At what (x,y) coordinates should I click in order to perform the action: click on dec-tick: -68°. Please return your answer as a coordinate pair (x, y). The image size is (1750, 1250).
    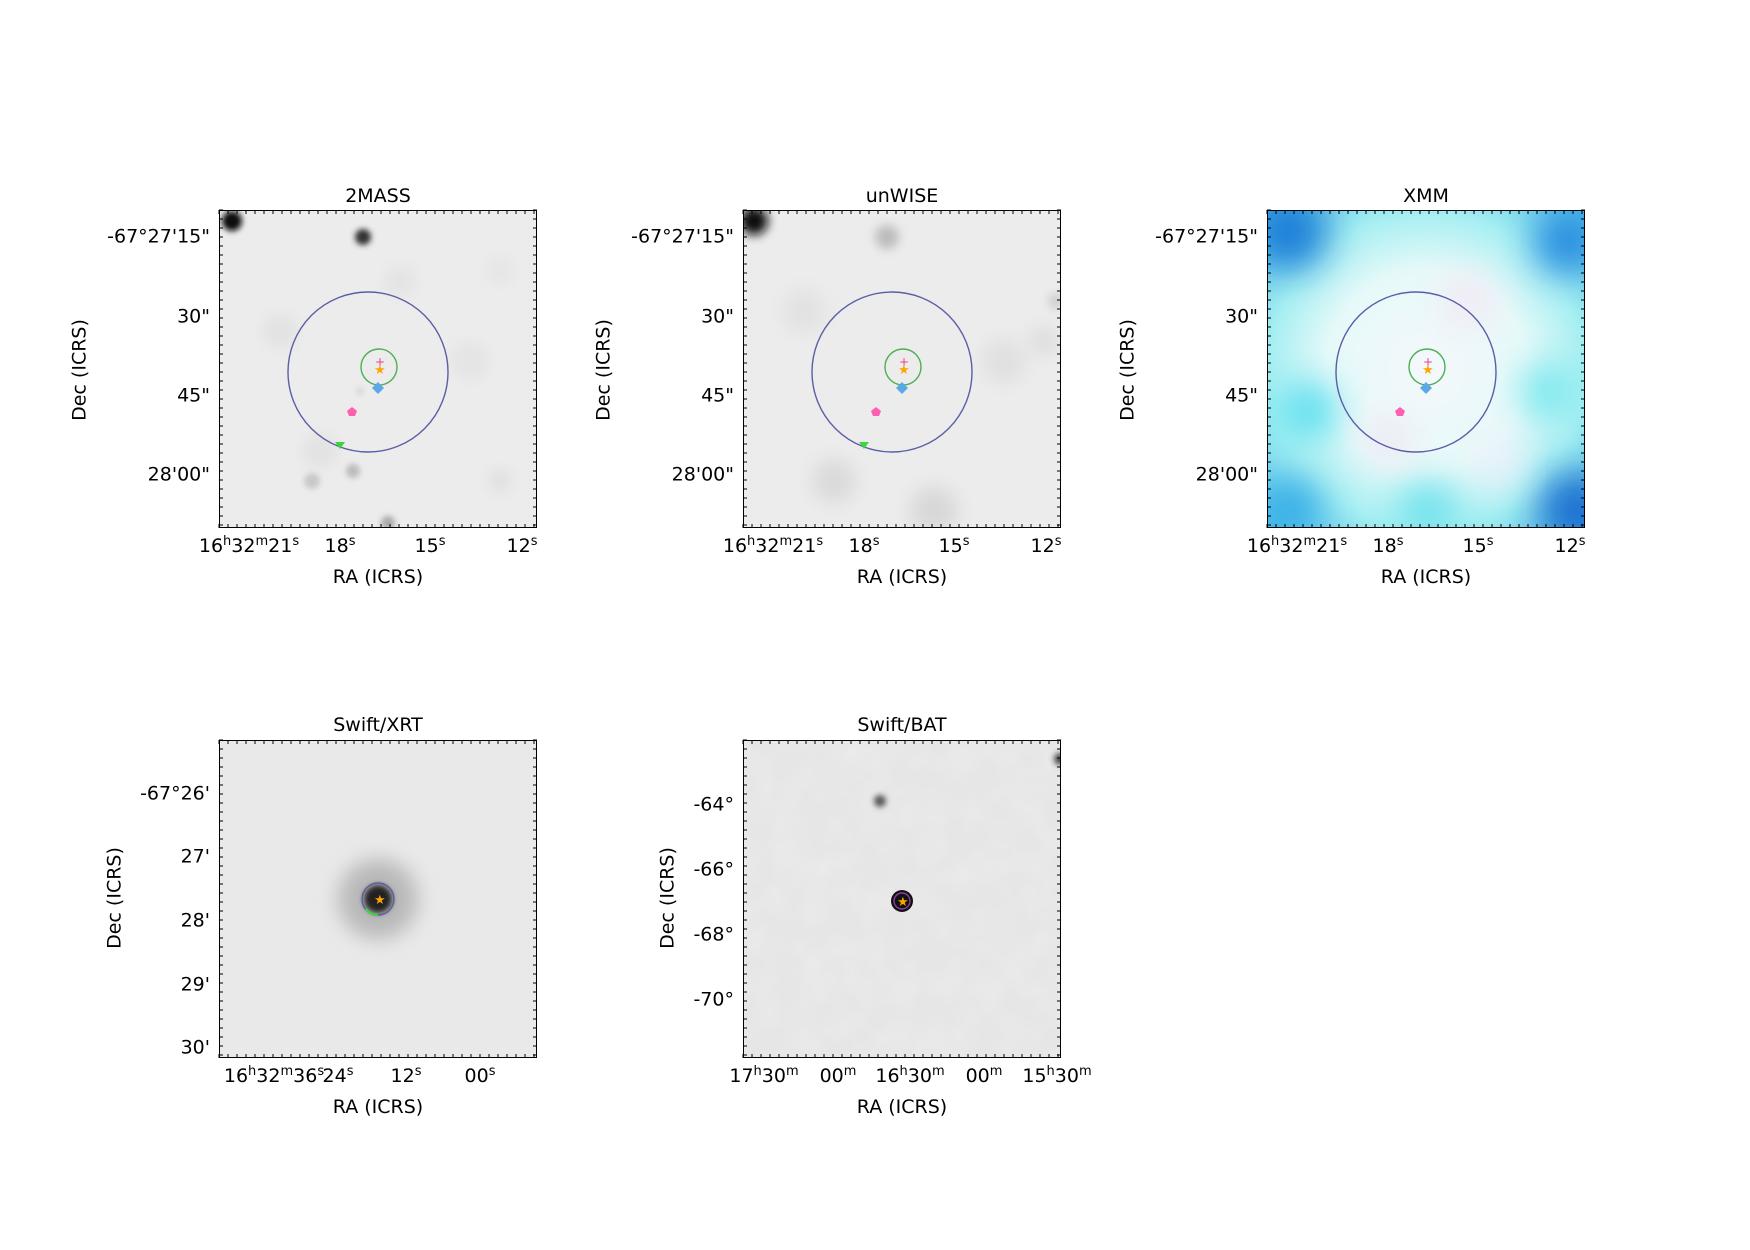
    Looking at the image, I should click on (713, 934).